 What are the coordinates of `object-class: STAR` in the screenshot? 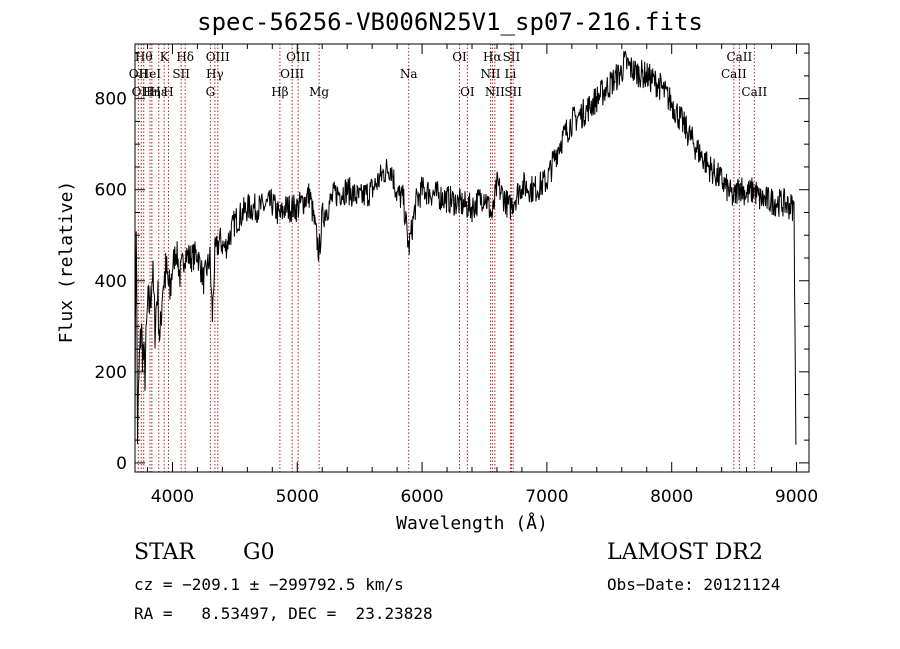 It's located at (164, 552).